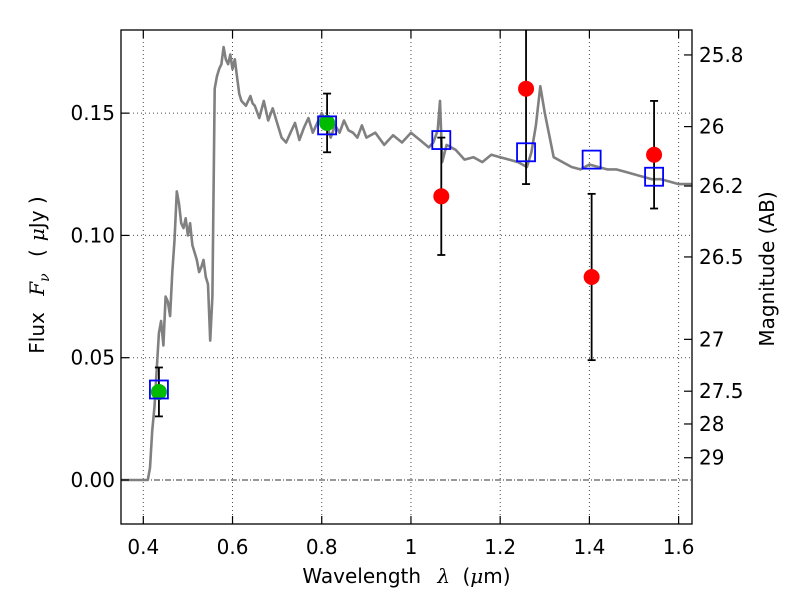  Describe the element at coordinates (322, 547) in the screenshot. I see `x-tick-label: 0.8` at that location.